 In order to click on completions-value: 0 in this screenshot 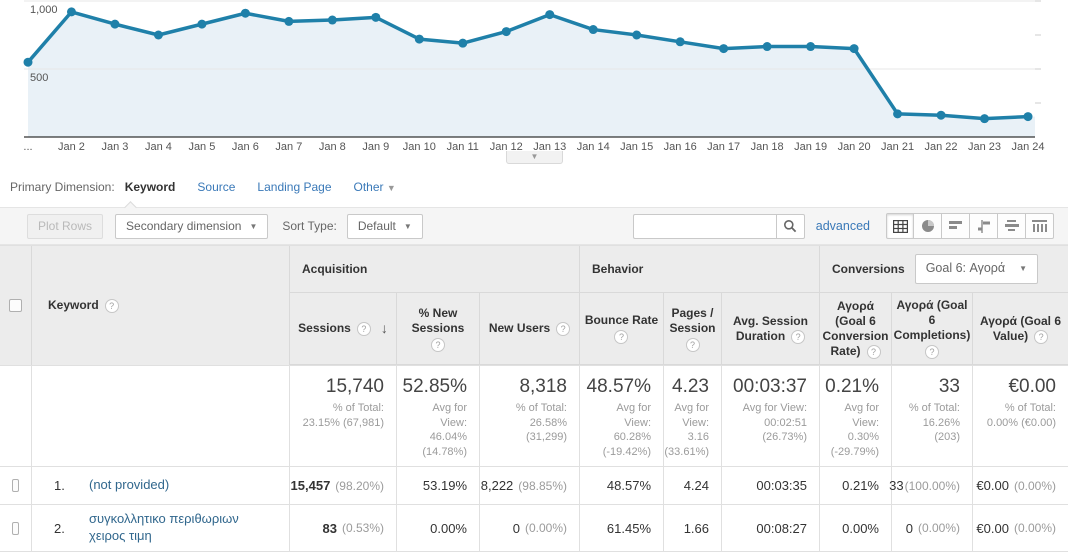, I will do `click(909, 528)`.